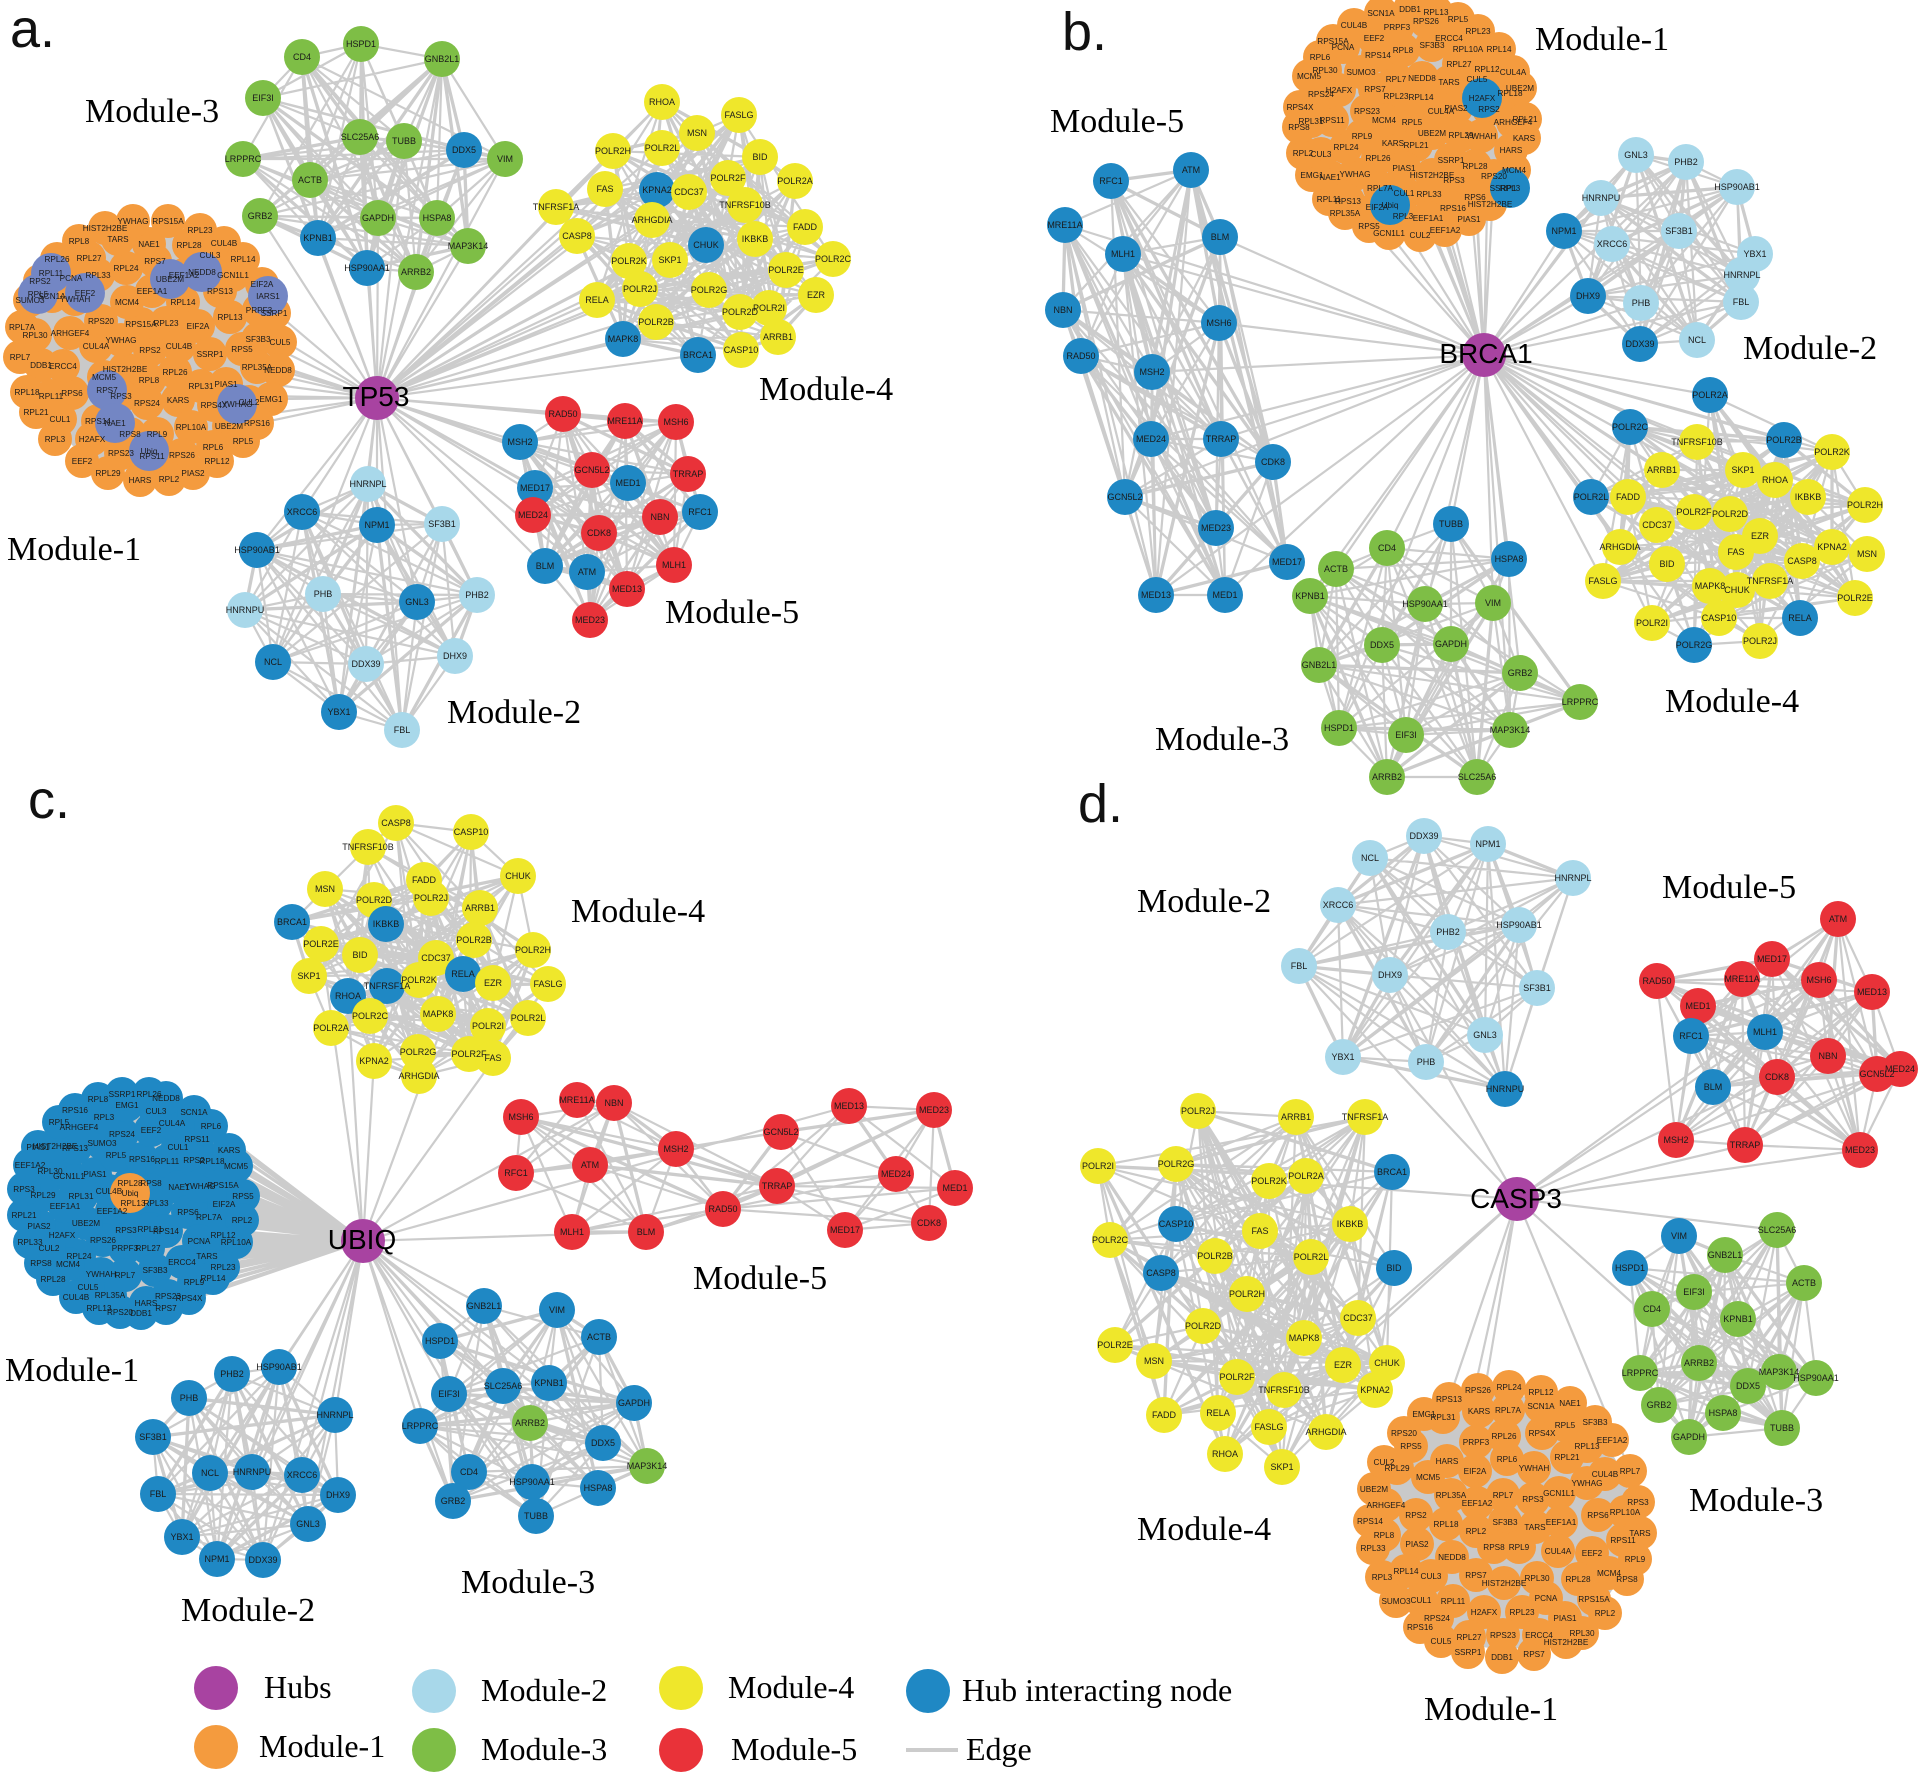 Image resolution: width=1923 pixels, height=1780 pixels. What do you see at coordinates (1191, 170) in the screenshot?
I see `svg-text: ATM` at bounding box center [1191, 170].